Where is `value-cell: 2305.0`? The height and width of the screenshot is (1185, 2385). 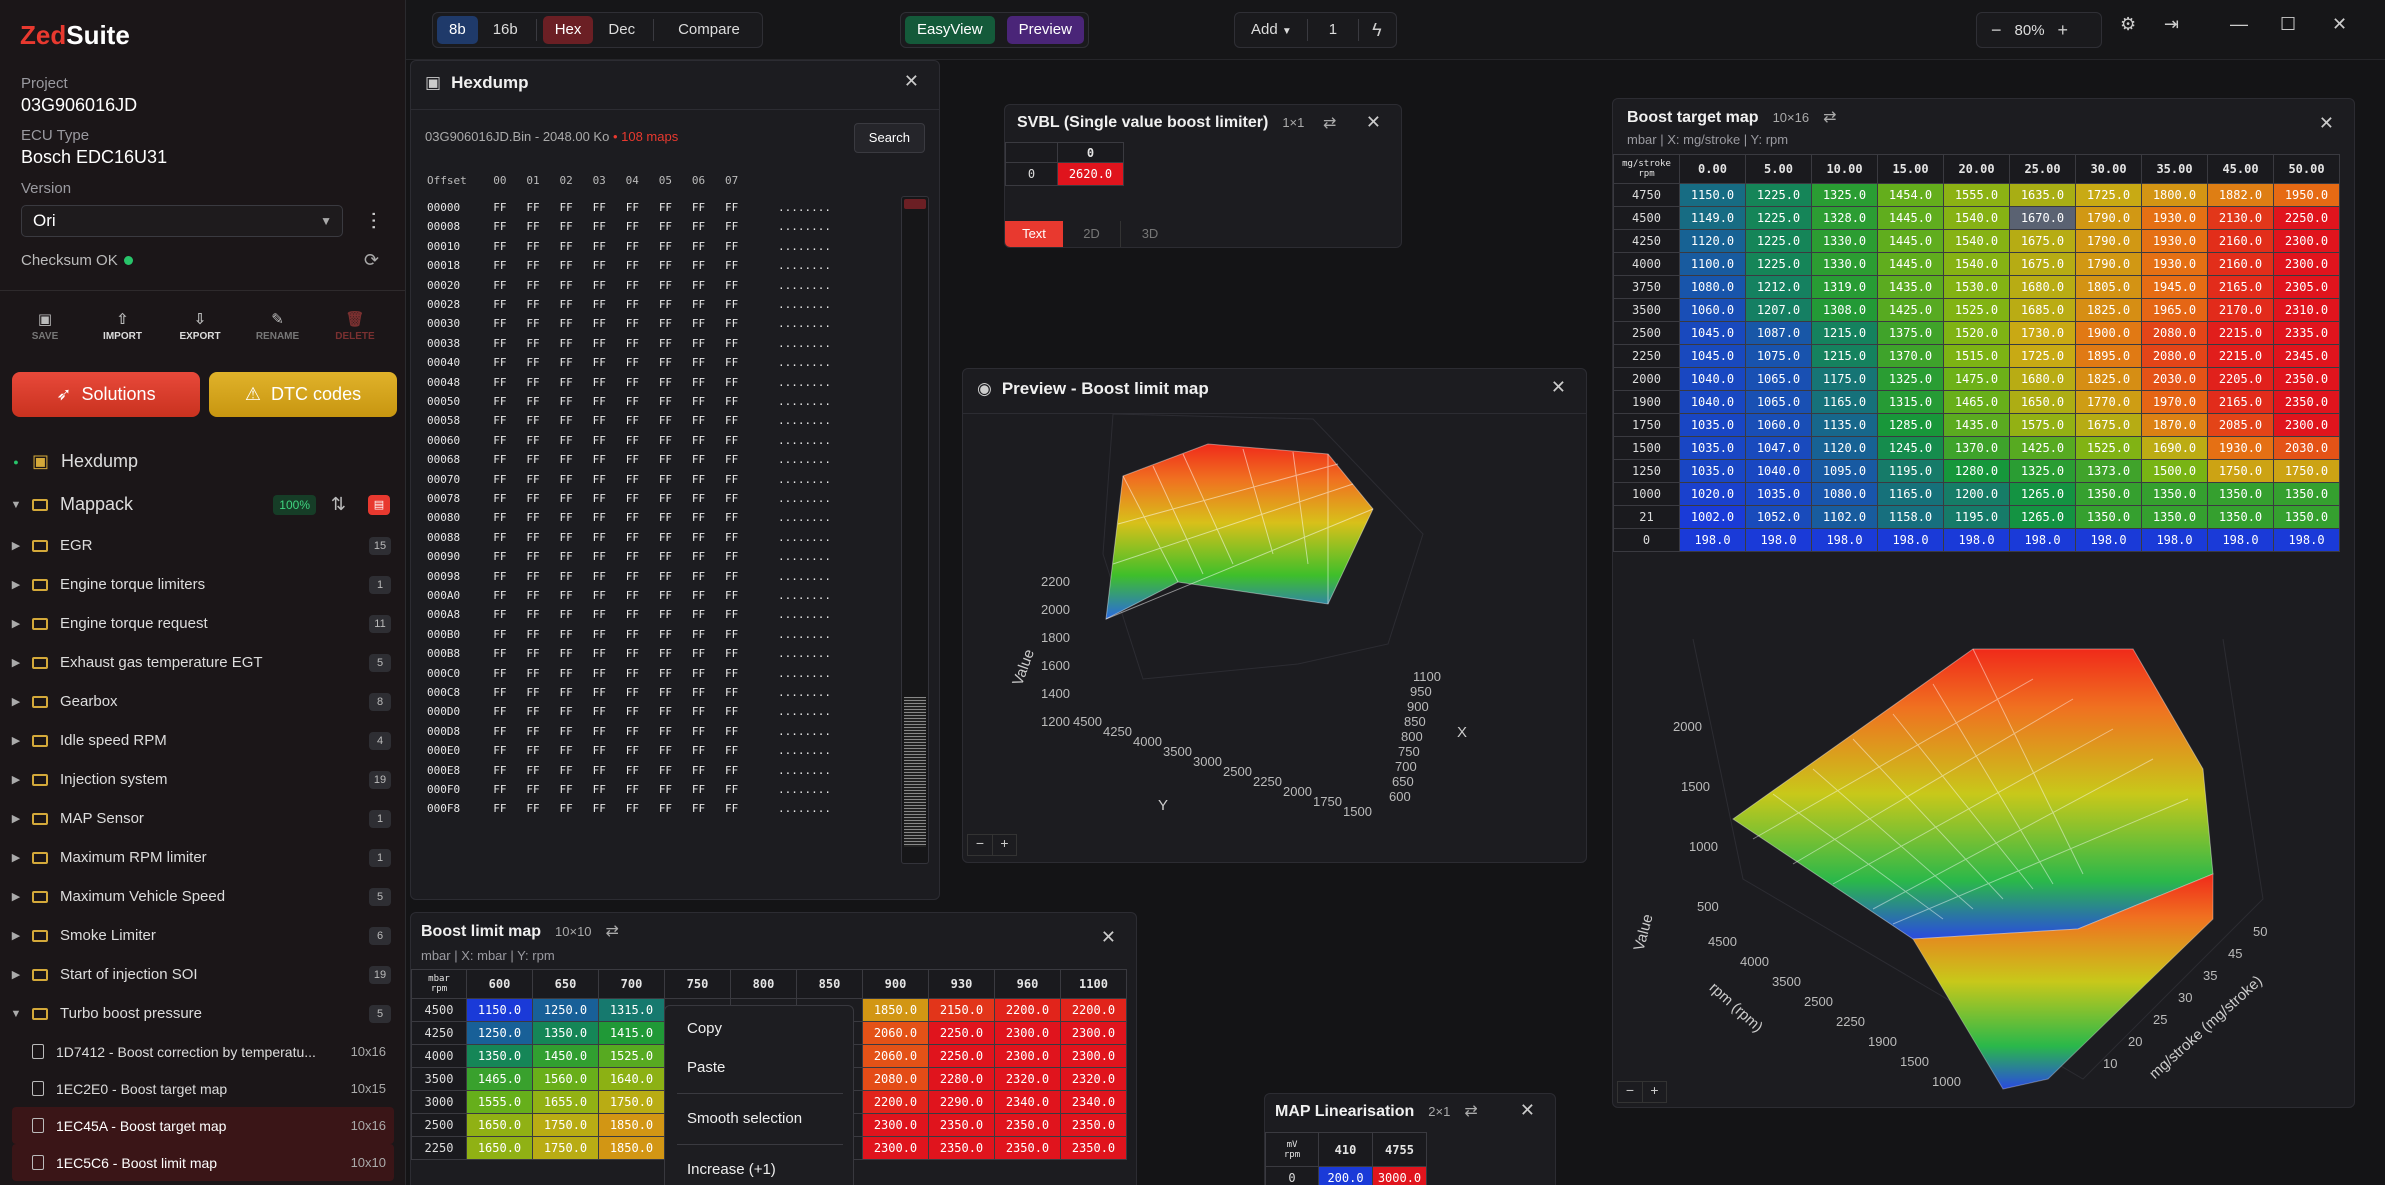
value-cell: 2305.0 is located at coordinates (2306, 287).